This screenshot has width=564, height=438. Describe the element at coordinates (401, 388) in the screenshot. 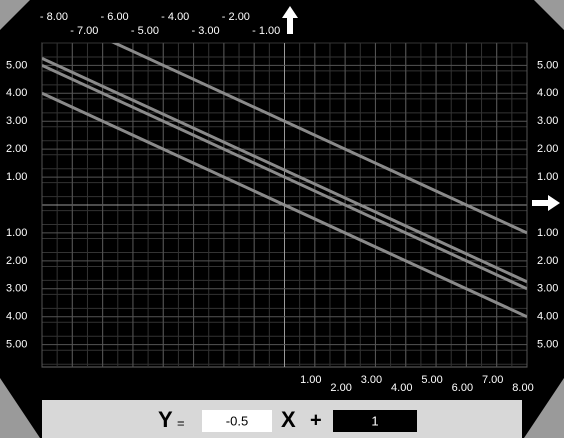

I see `x-tick-label: 4.00` at that location.